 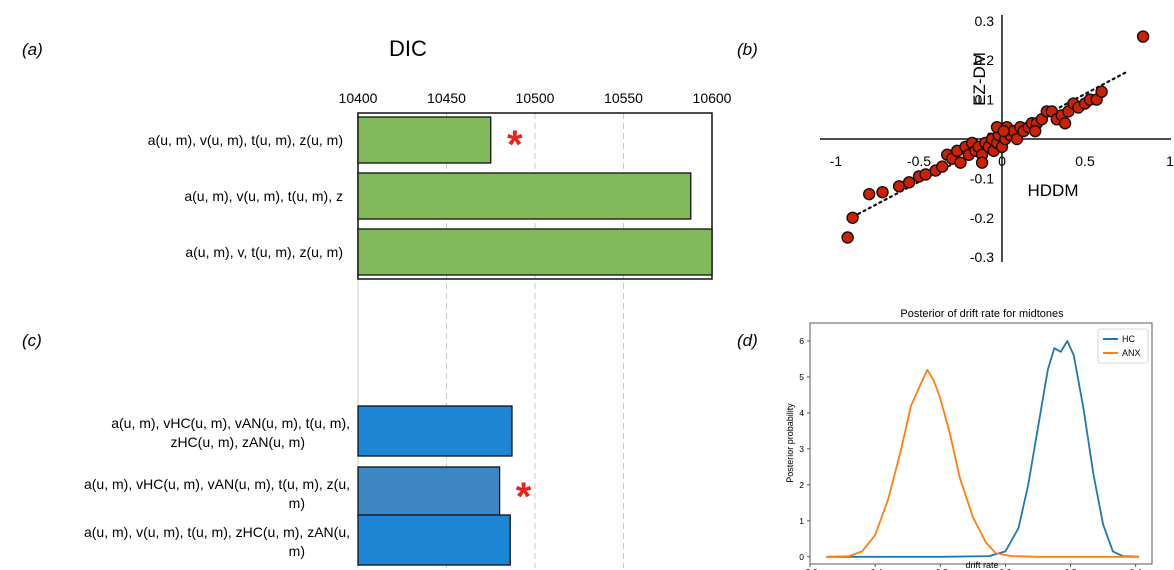 What do you see at coordinates (237, 442) in the screenshot?
I see `dic-category-label-cont: zHC(u, m), zAN(u, m)` at bounding box center [237, 442].